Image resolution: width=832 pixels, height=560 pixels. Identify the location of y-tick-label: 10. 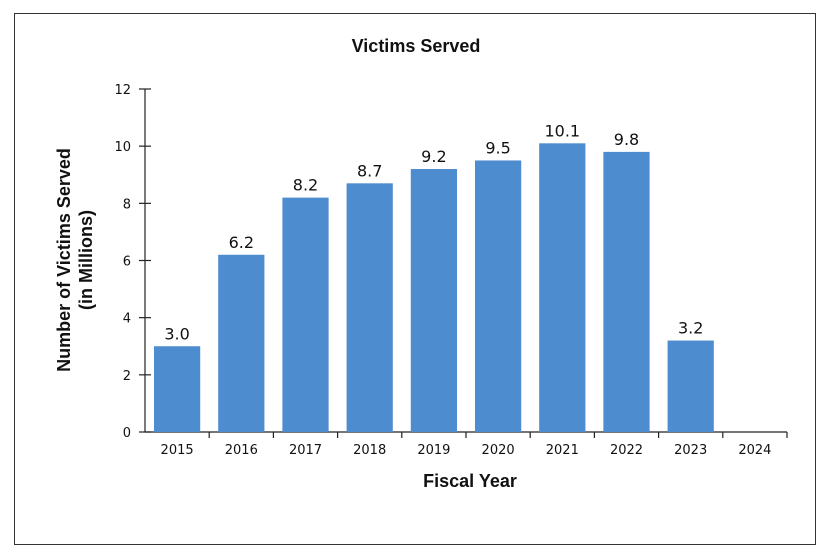
(122, 147).